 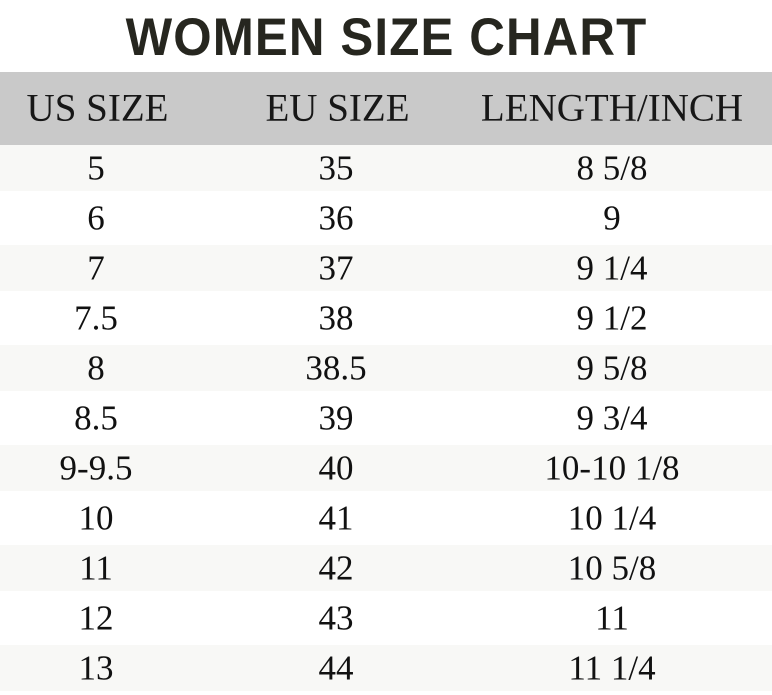 What do you see at coordinates (336, 668) in the screenshot?
I see `cell-eu-size: 44` at bounding box center [336, 668].